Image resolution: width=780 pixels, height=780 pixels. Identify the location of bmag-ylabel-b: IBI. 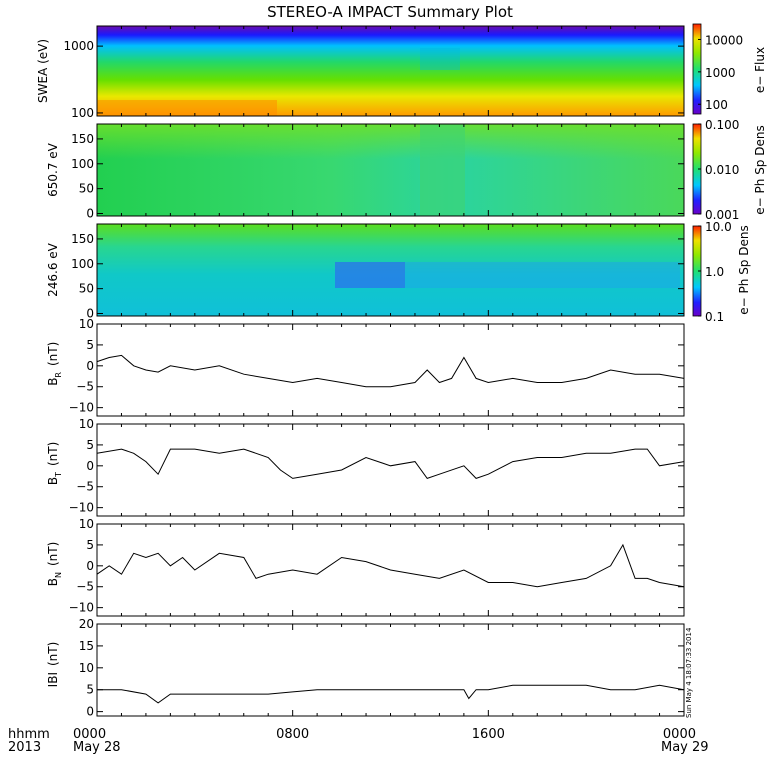
(53, 679).